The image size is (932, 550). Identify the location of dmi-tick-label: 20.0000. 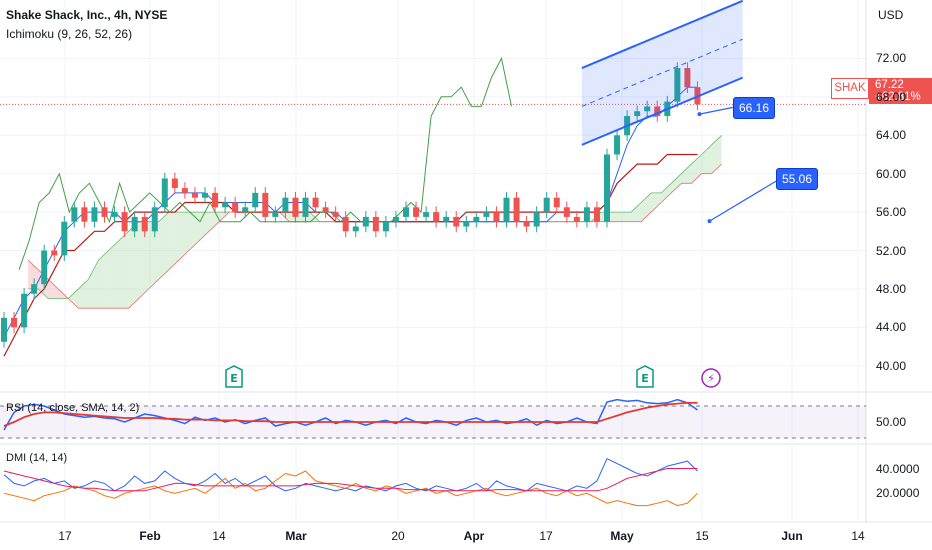
(898, 493).